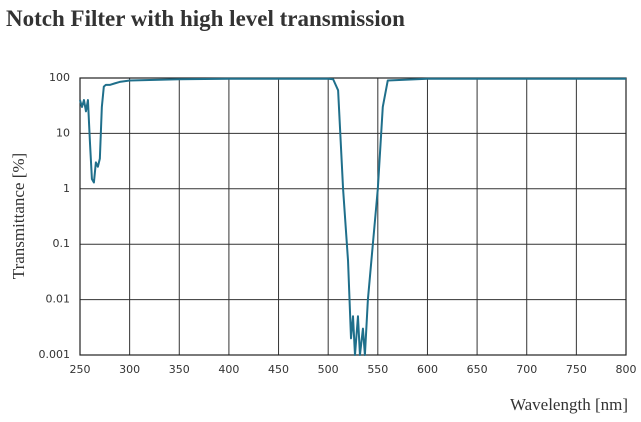 The height and width of the screenshot is (422, 641). What do you see at coordinates (626, 369) in the screenshot?
I see `x-tick-label: 800` at bounding box center [626, 369].